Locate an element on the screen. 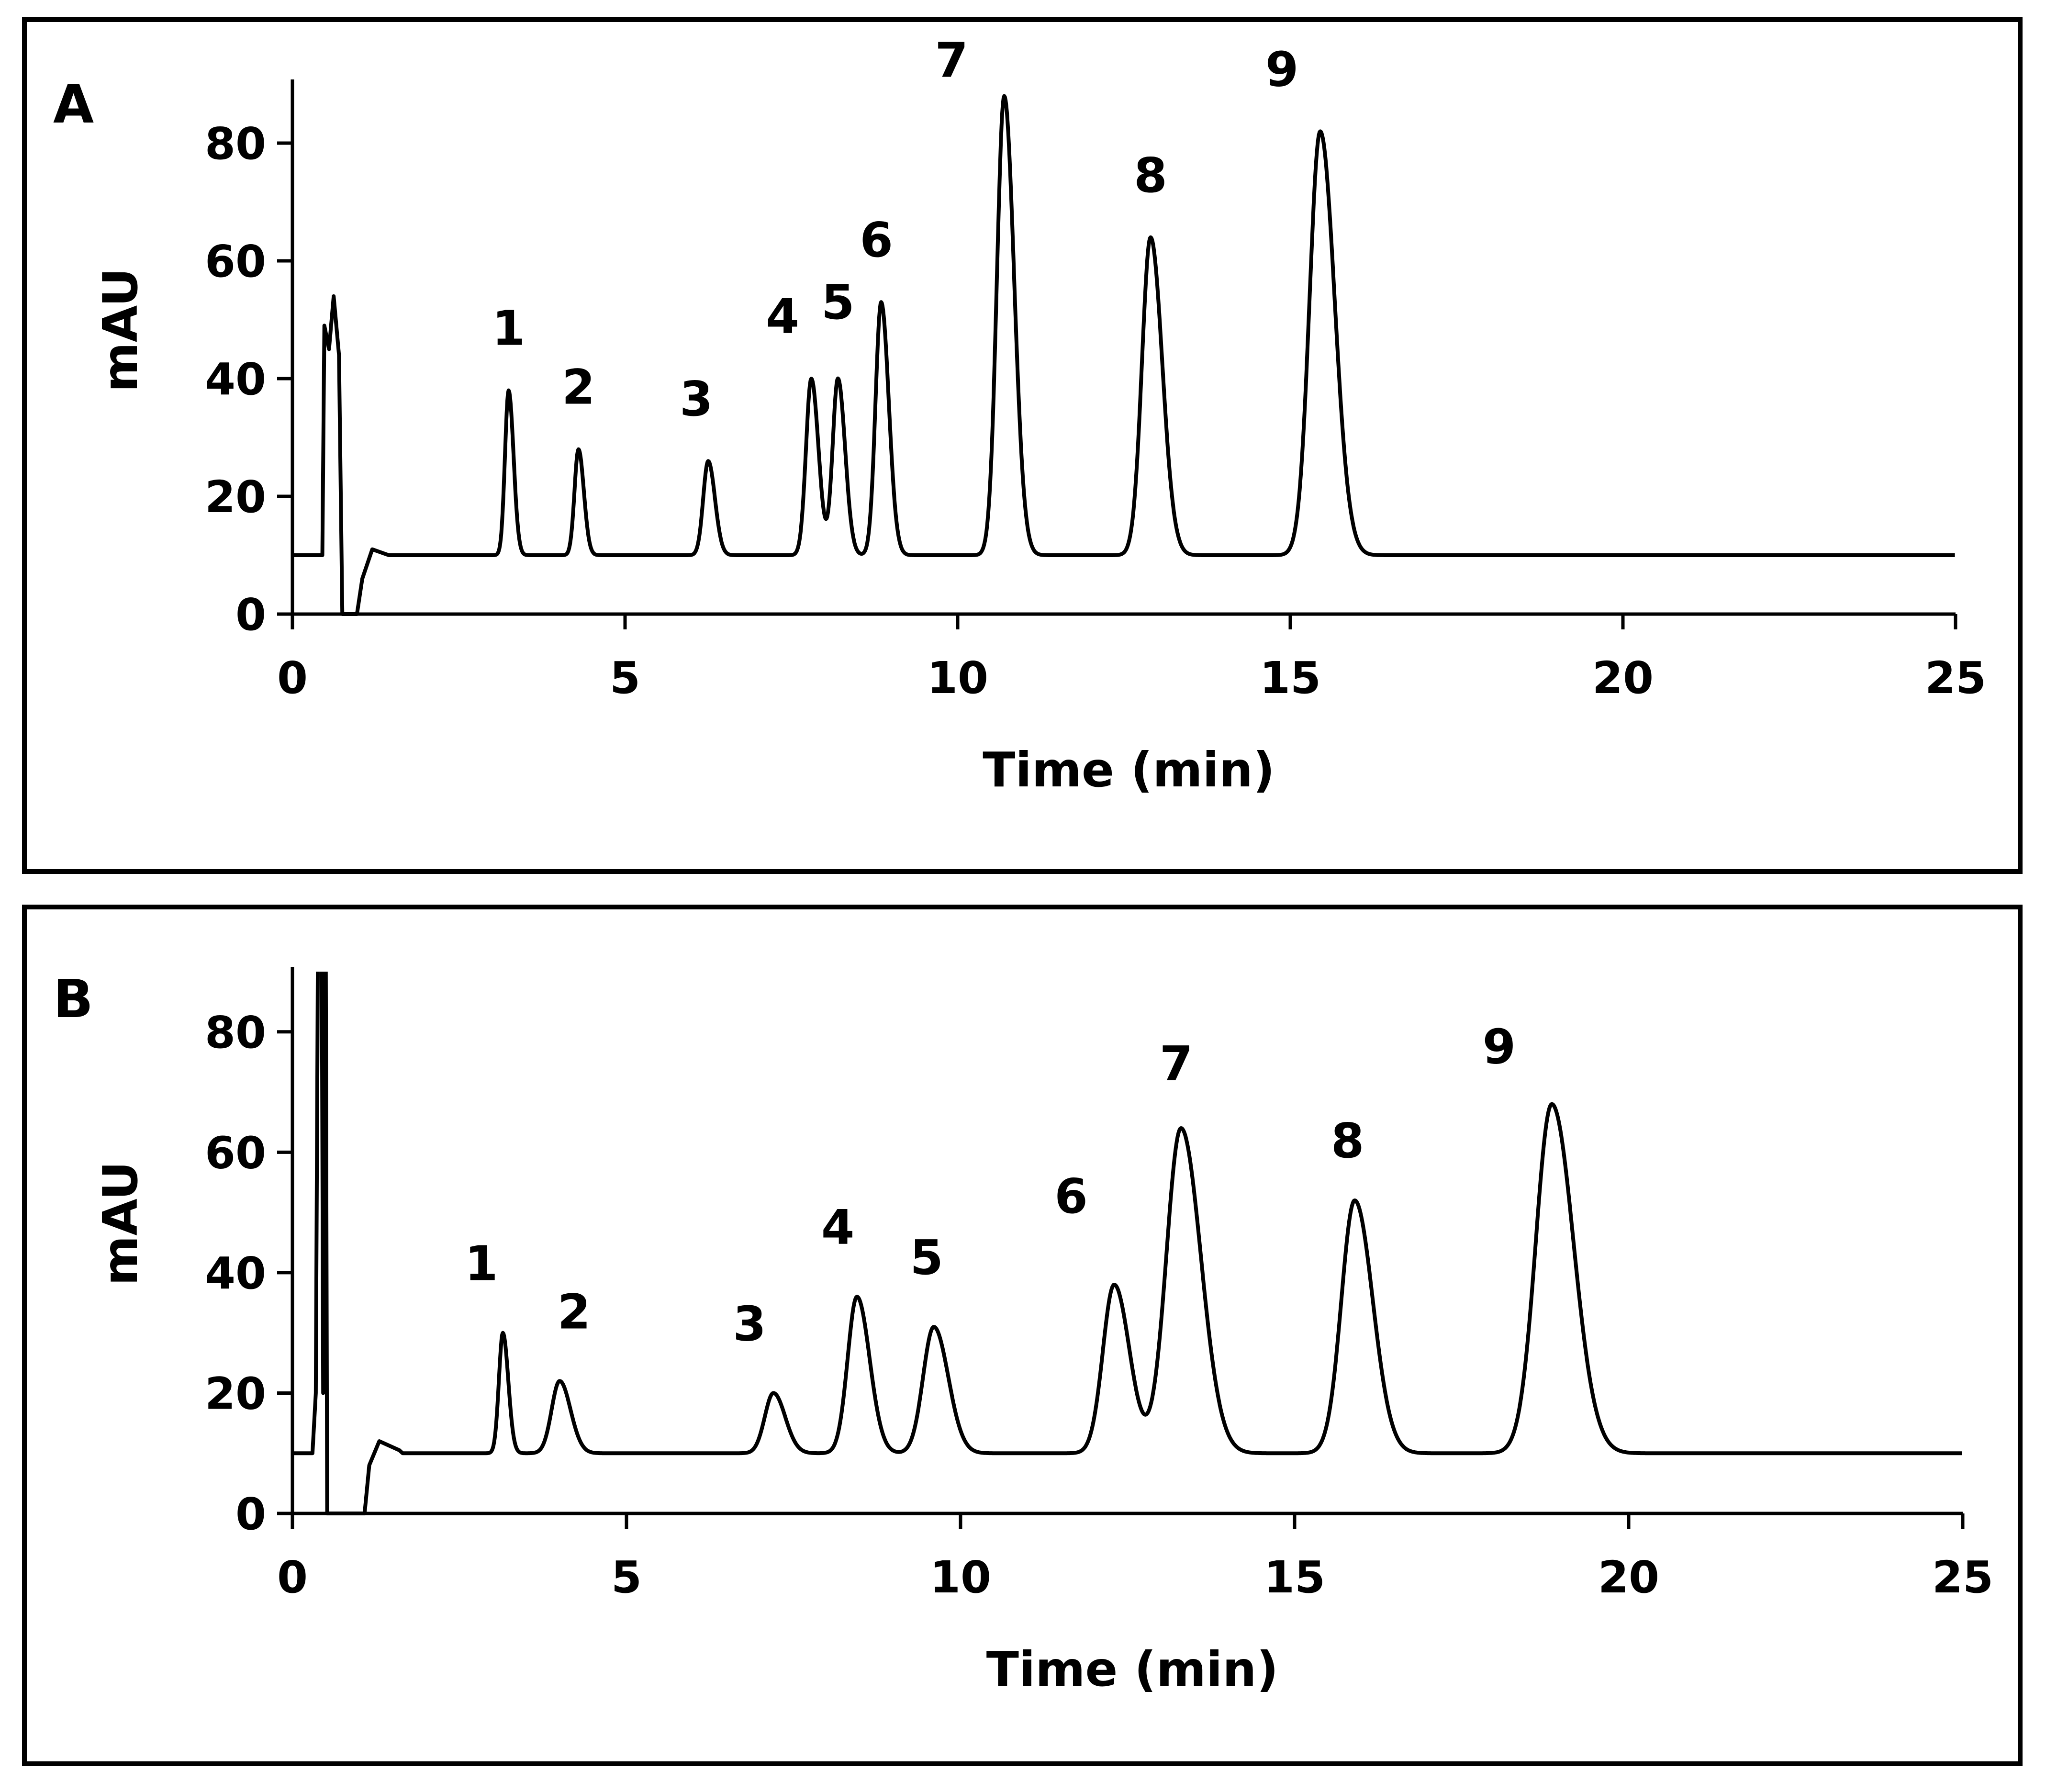  panel-letter: A is located at coordinates (73, 105).